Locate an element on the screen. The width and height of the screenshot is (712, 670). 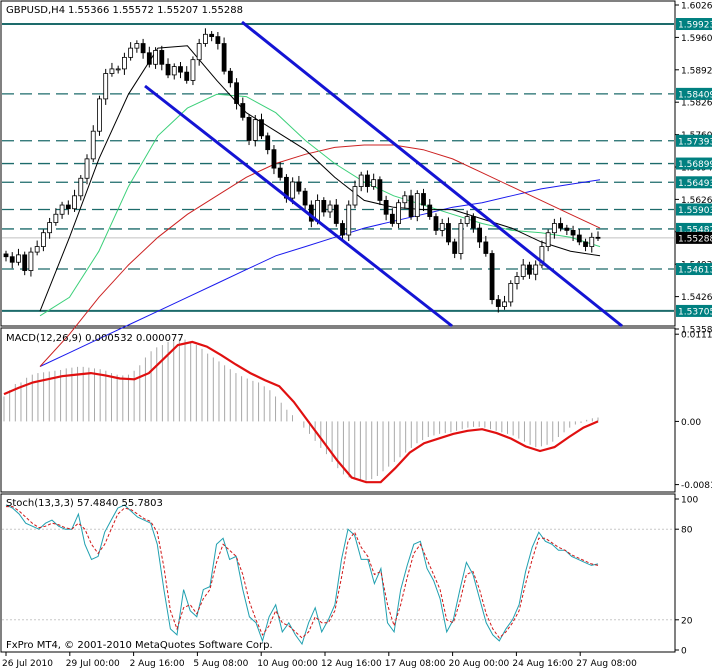
level-label: 1.55482 is located at coordinates (695, 230).